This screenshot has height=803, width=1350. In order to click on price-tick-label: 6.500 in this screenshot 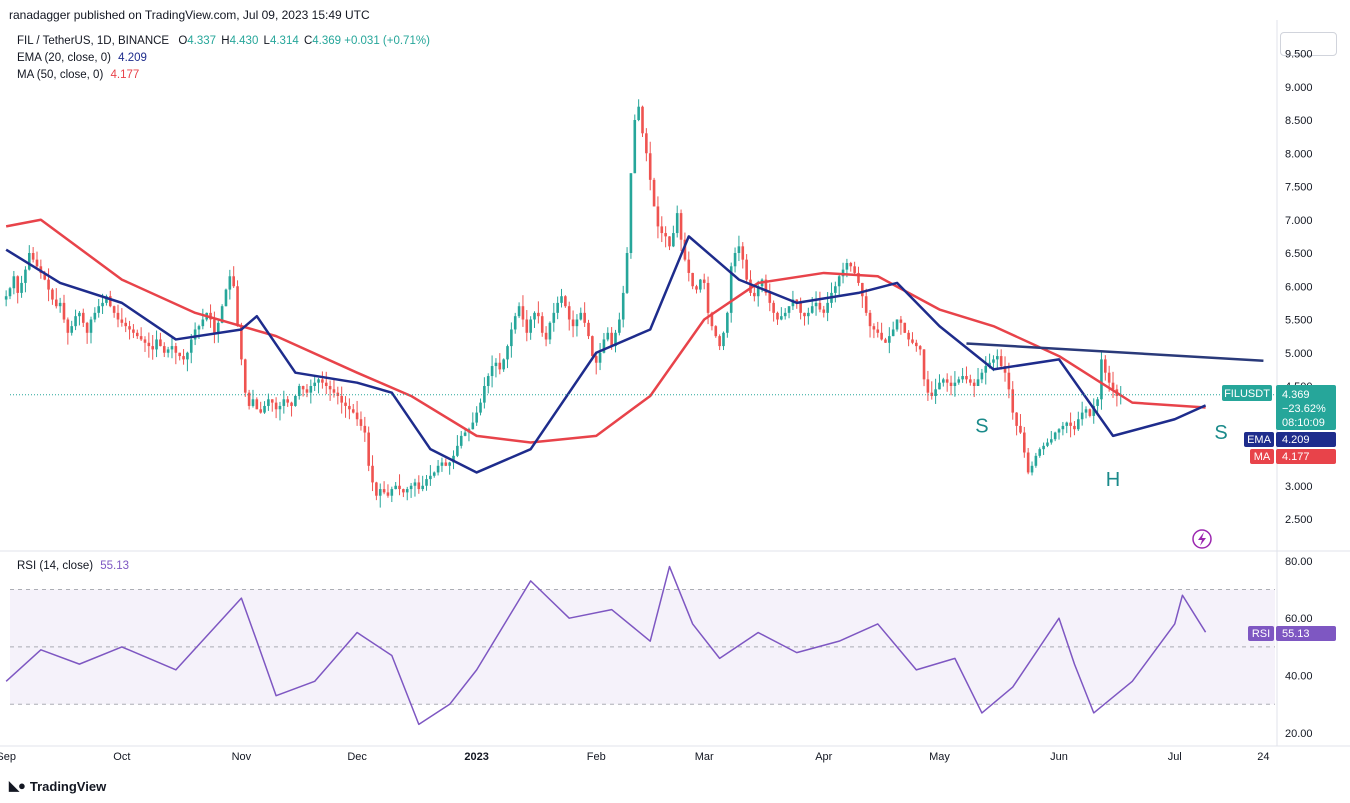, I will do `click(1299, 254)`.